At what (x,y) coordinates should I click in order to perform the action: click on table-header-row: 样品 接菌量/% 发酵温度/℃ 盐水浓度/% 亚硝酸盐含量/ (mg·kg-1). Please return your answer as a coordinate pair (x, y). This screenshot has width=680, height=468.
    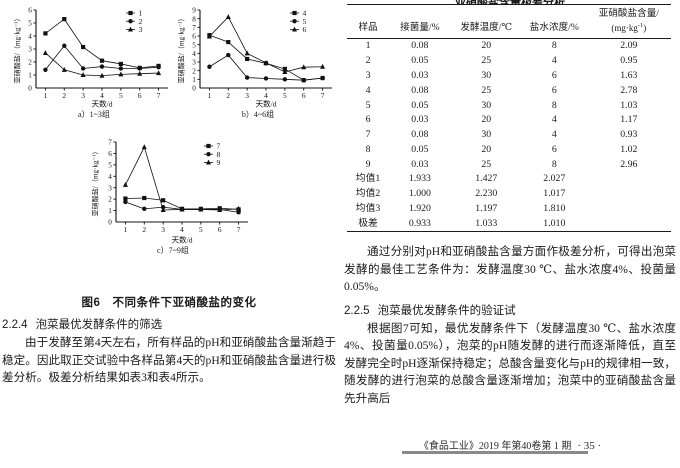
    Looking at the image, I should click on (509, 21).